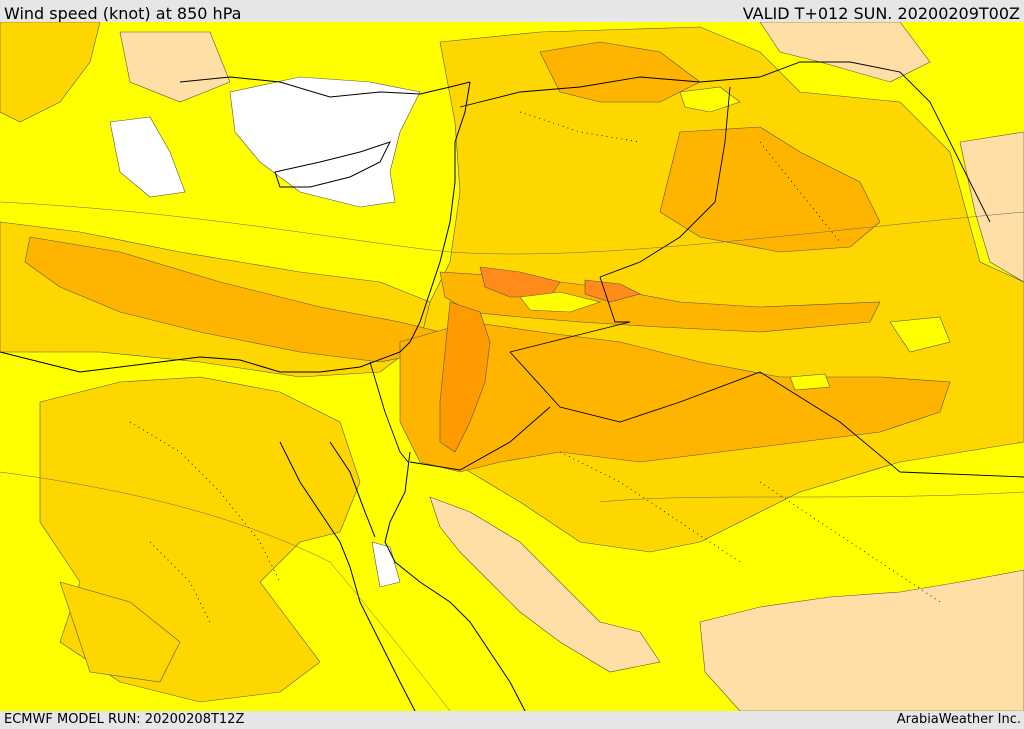  I want to click on coastline-turkey-south, so click(325, 87).